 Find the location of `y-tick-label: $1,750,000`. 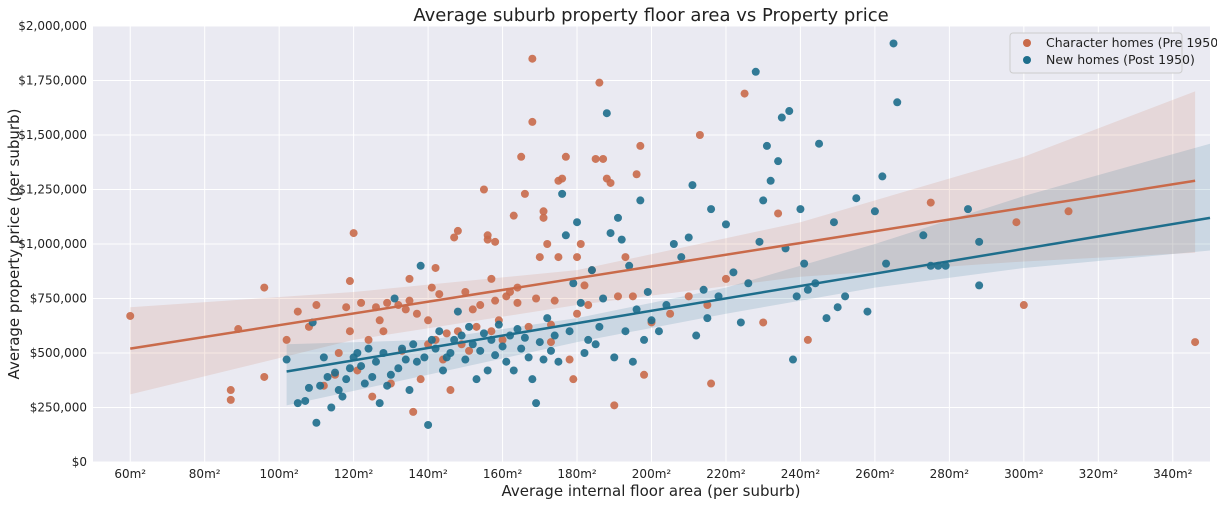

y-tick-label: $1,750,000 is located at coordinates (52, 81).